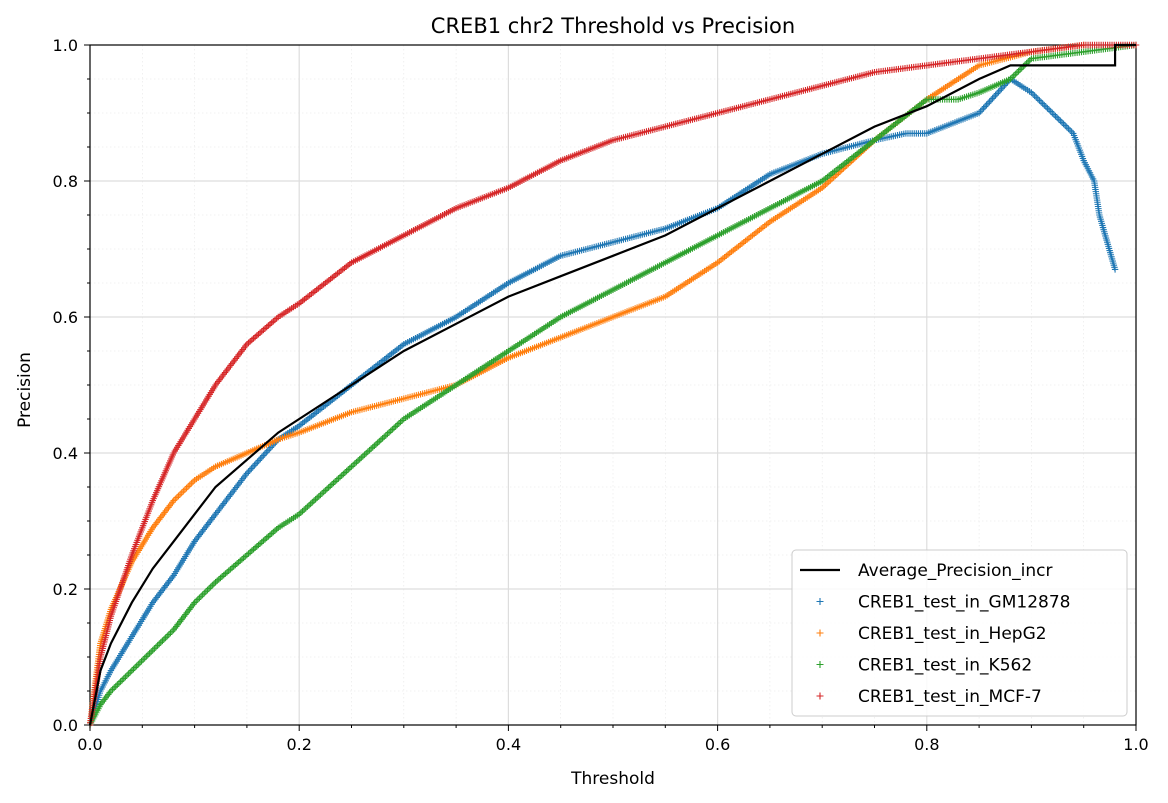 The image size is (1168, 803). I want to click on legend-label: CREB1_test_in_K562, so click(945, 666).